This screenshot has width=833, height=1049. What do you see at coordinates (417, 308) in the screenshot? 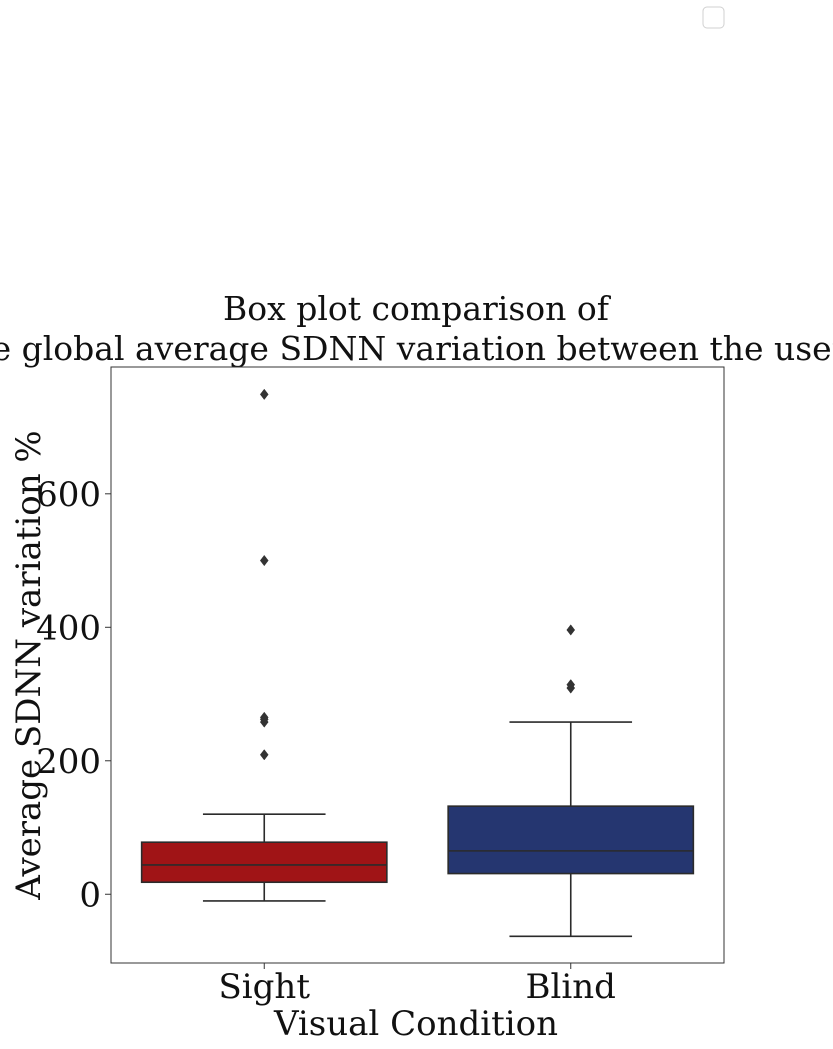
I see `chart-title-line-1: Box plot comparison of` at bounding box center [417, 308].